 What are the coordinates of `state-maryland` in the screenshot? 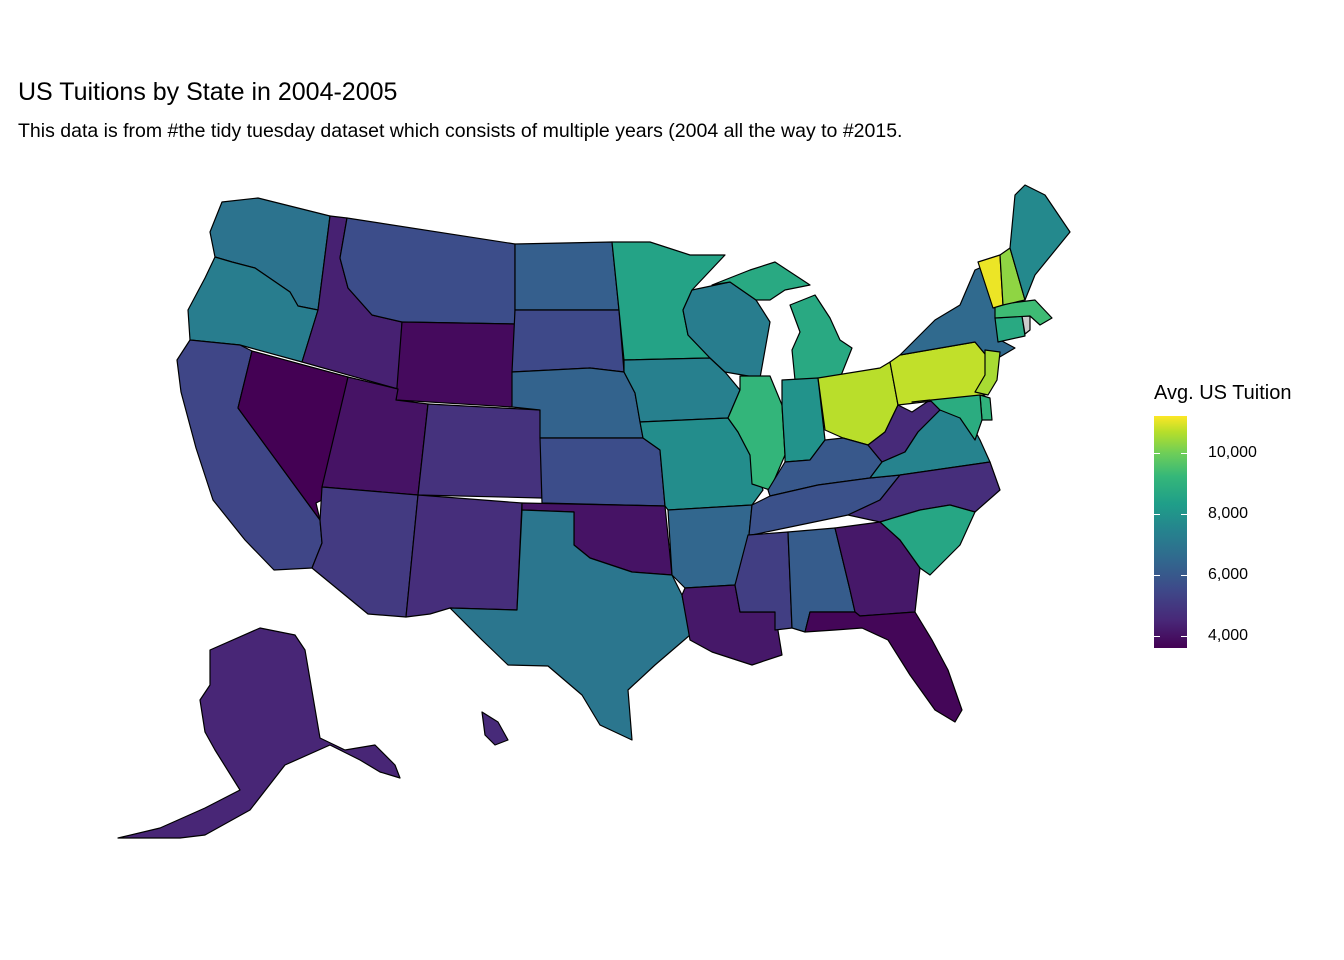 It's located at (947, 417).